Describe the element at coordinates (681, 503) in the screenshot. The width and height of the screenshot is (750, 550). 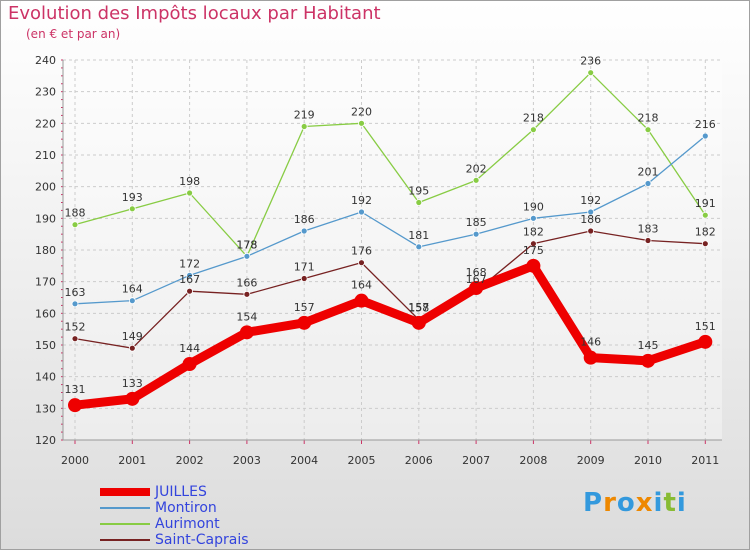
I see `logo-letter: i` at that location.